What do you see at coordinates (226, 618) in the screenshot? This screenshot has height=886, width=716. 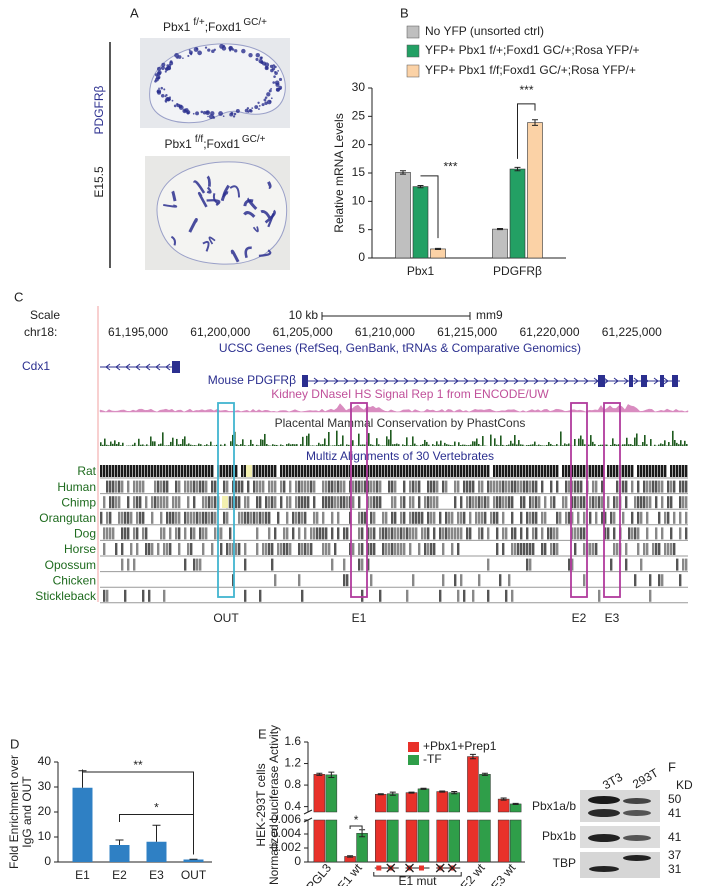 I see `region-label: OUT` at bounding box center [226, 618].